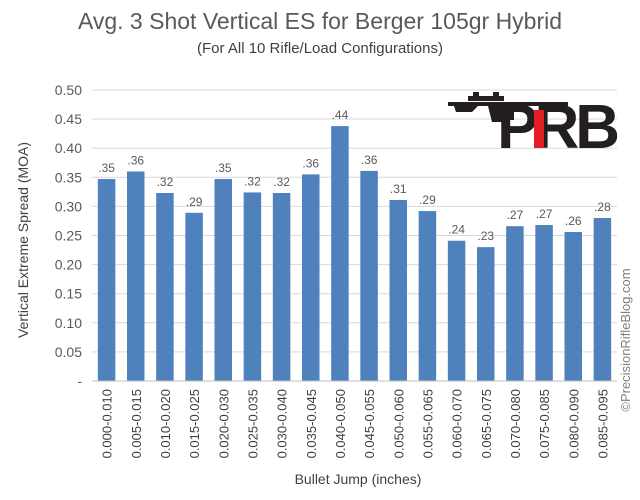 This screenshot has width=640, height=500. Describe the element at coordinates (252, 423) in the screenshot. I see `x-tick-label: 0.025-0.035` at that location.